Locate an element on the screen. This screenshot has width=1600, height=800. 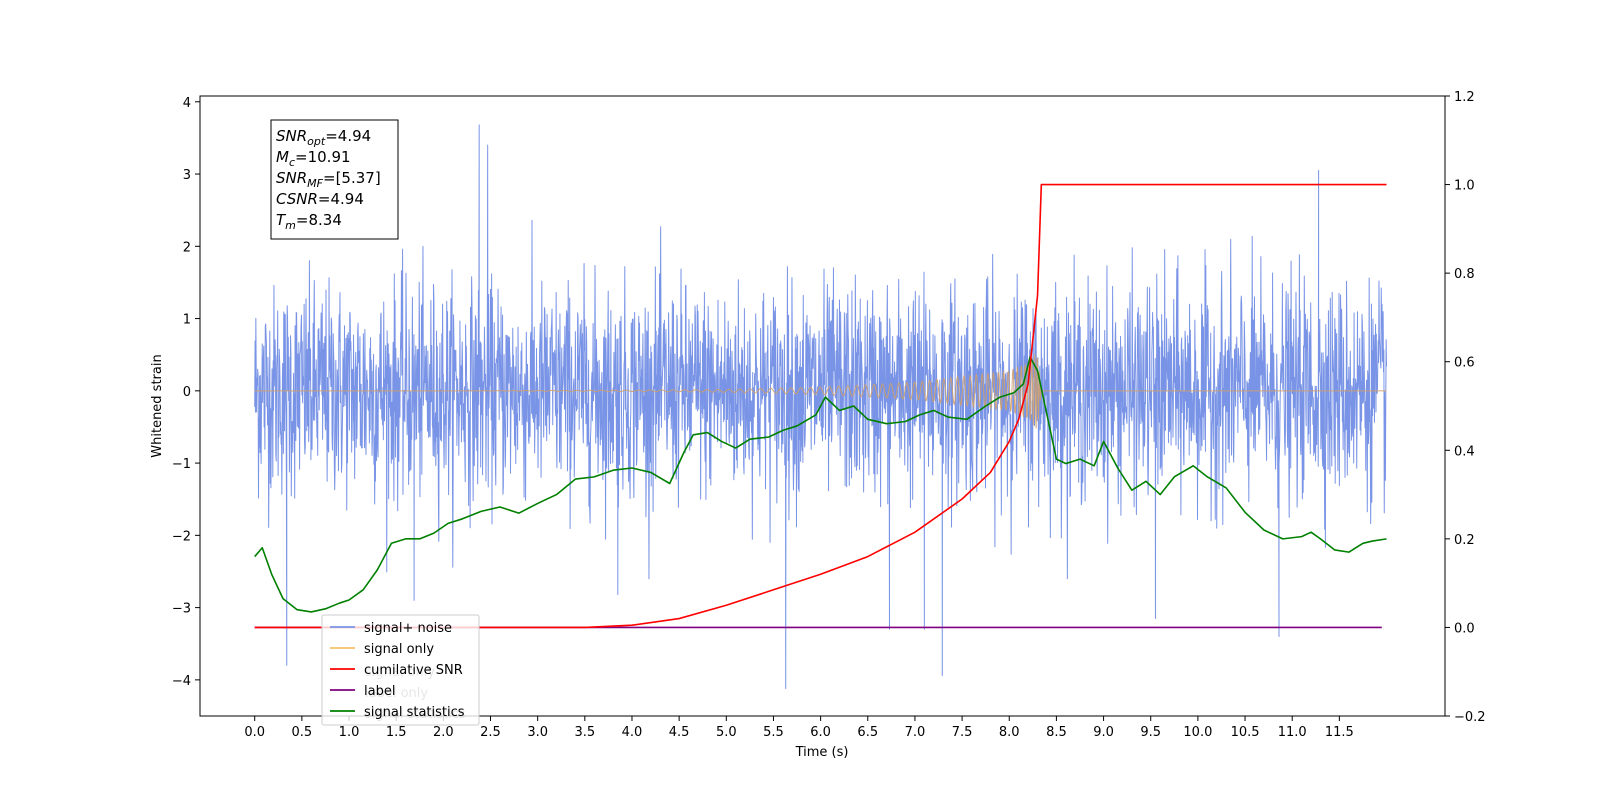
x-tick-label: 4.5 is located at coordinates (679, 732).